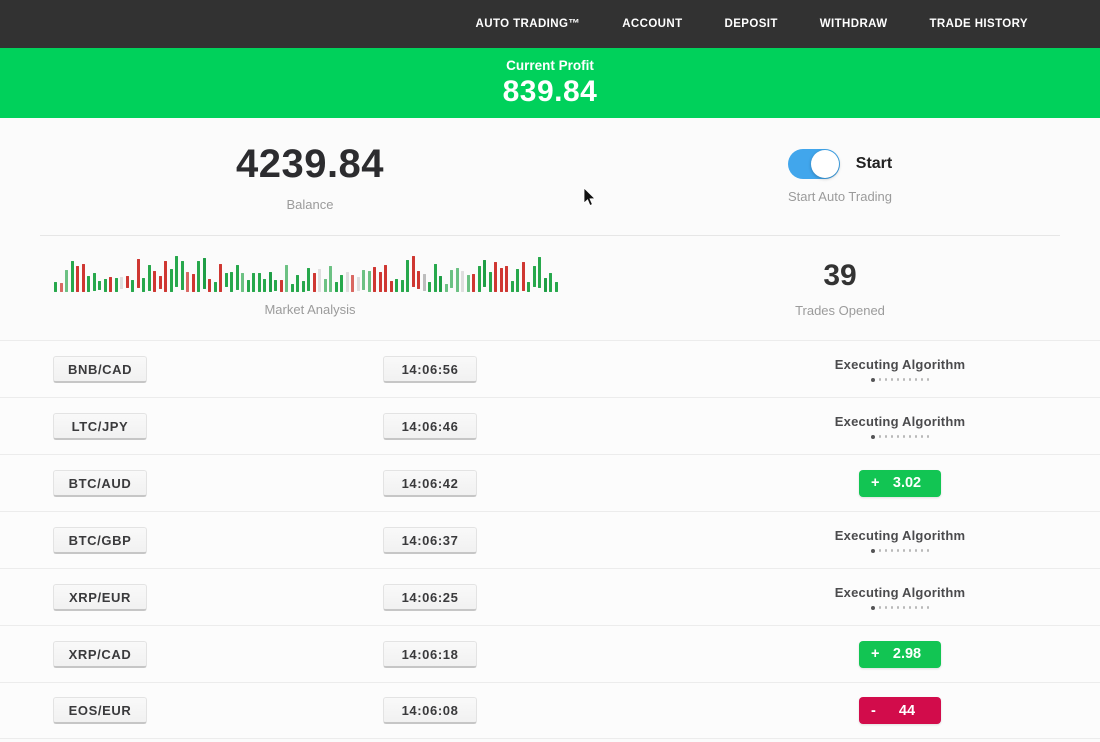 The image size is (1100, 742). What do you see at coordinates (652, 24) in the screenshot?
I see `nav-item-account: ACCOUNT` at bounding box center [652, 24].